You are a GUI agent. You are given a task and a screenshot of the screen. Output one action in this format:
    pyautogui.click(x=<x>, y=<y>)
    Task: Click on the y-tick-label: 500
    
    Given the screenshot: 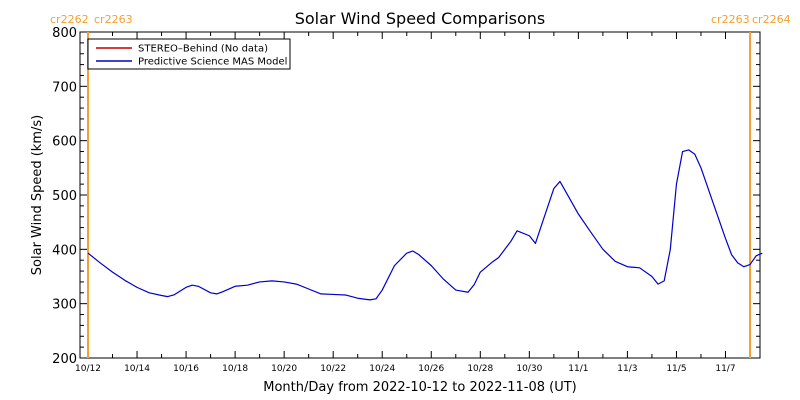 What is the action you would take?
    pyautogui.click(x=64, y=196)
    